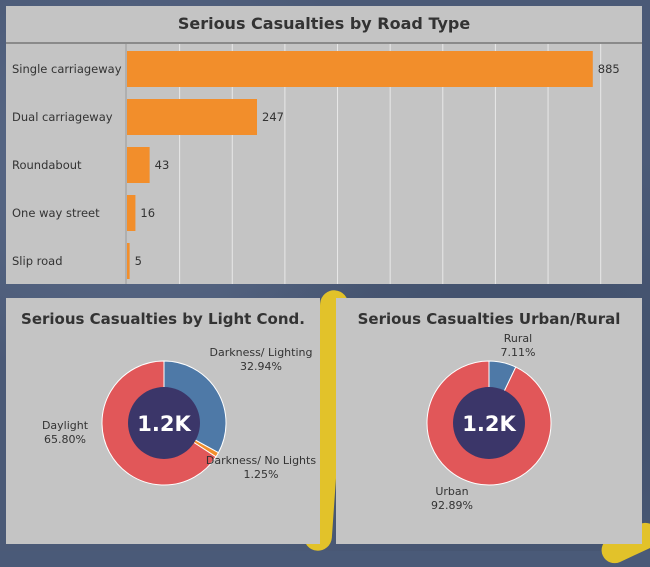 This screenshot has width=650, height=567. I want to click on slice-value-label: 32.94%, so click(261, 366).